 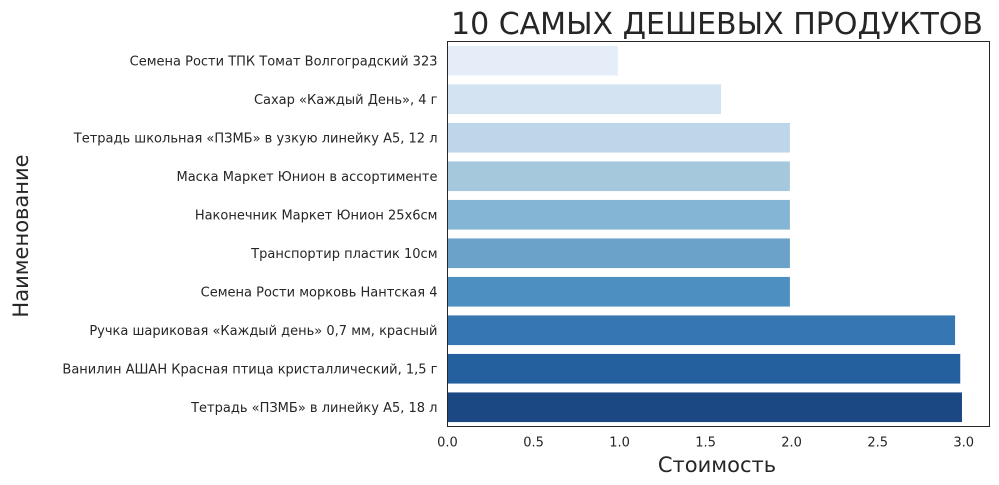 I want to click on x-tick-label: 2.5, so click(x=877, y=443).